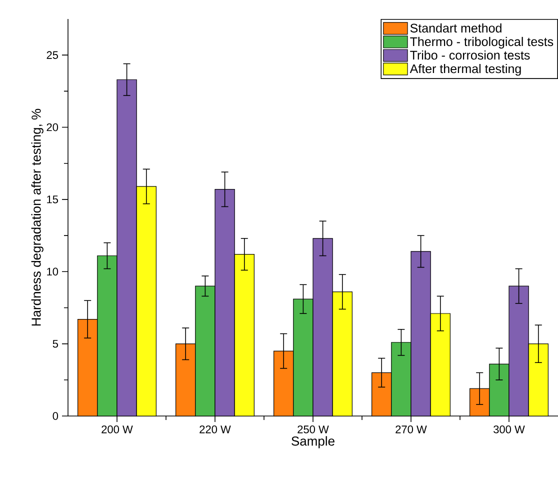  What do you see at coordinates (55, 344) in the screenshot?
I see `y-tick-label: 5` at bounding box center [55, 344].